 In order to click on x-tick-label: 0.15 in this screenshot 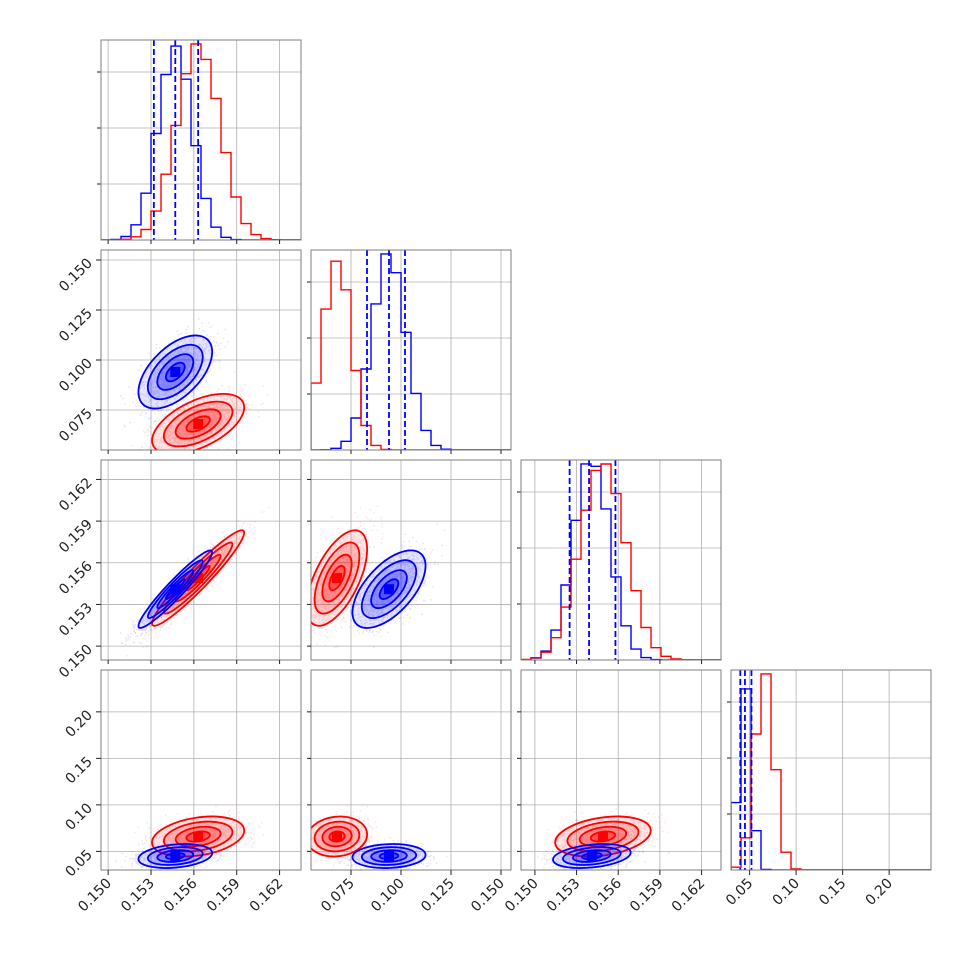, I will do `click(832, 892)`.